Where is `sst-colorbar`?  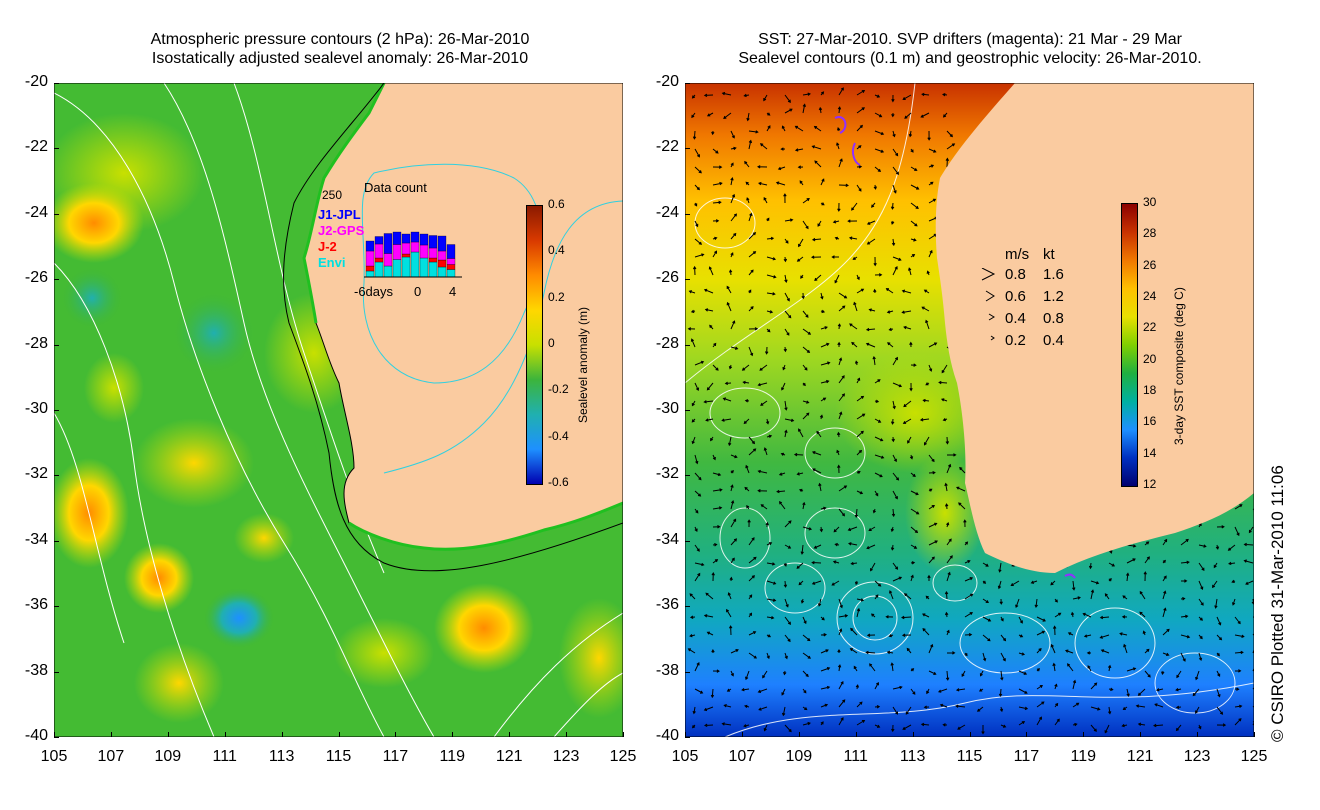 sst-colorbar is located at coordinates (1129, 345).